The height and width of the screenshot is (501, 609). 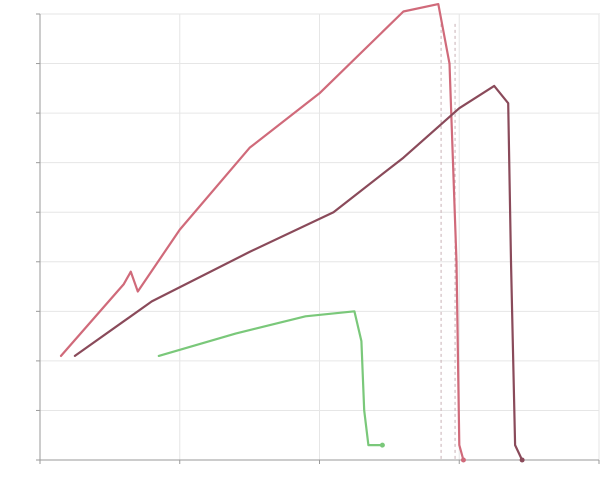 I want to click on annotations, so click(x=452, y=452).